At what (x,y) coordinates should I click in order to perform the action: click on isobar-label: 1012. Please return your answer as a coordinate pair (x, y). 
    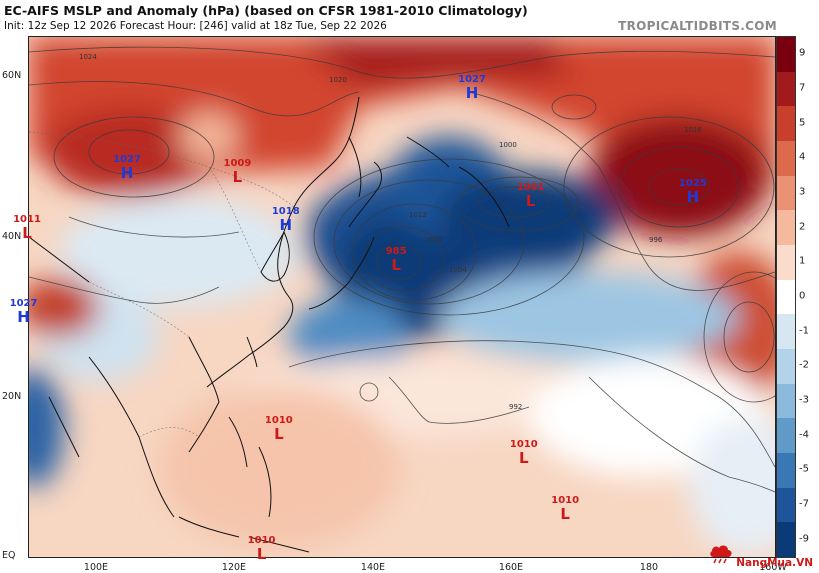
    Looking at the image, I should click on (418, 215).